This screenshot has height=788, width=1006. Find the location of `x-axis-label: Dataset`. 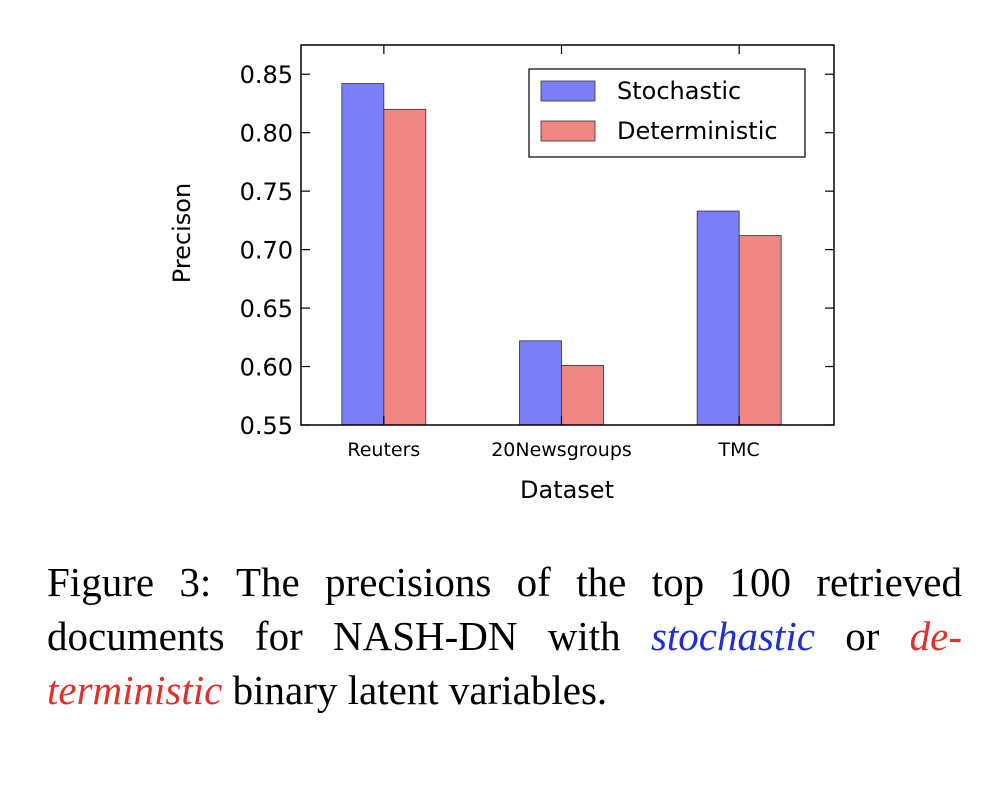

x-axis-label: Dataset is located at coordinates (567, 490).